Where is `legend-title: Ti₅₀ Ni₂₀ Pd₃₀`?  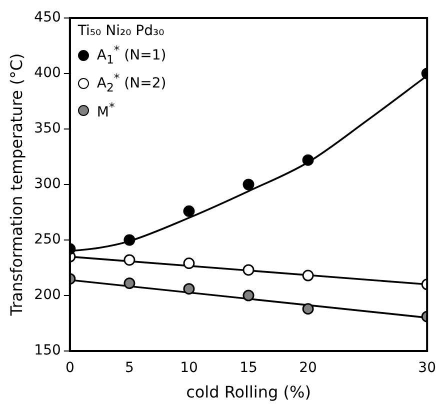
legend-title: Ti₅₀ Ni₂₀ Pd₃₀ is located at coordinates (122, 31).